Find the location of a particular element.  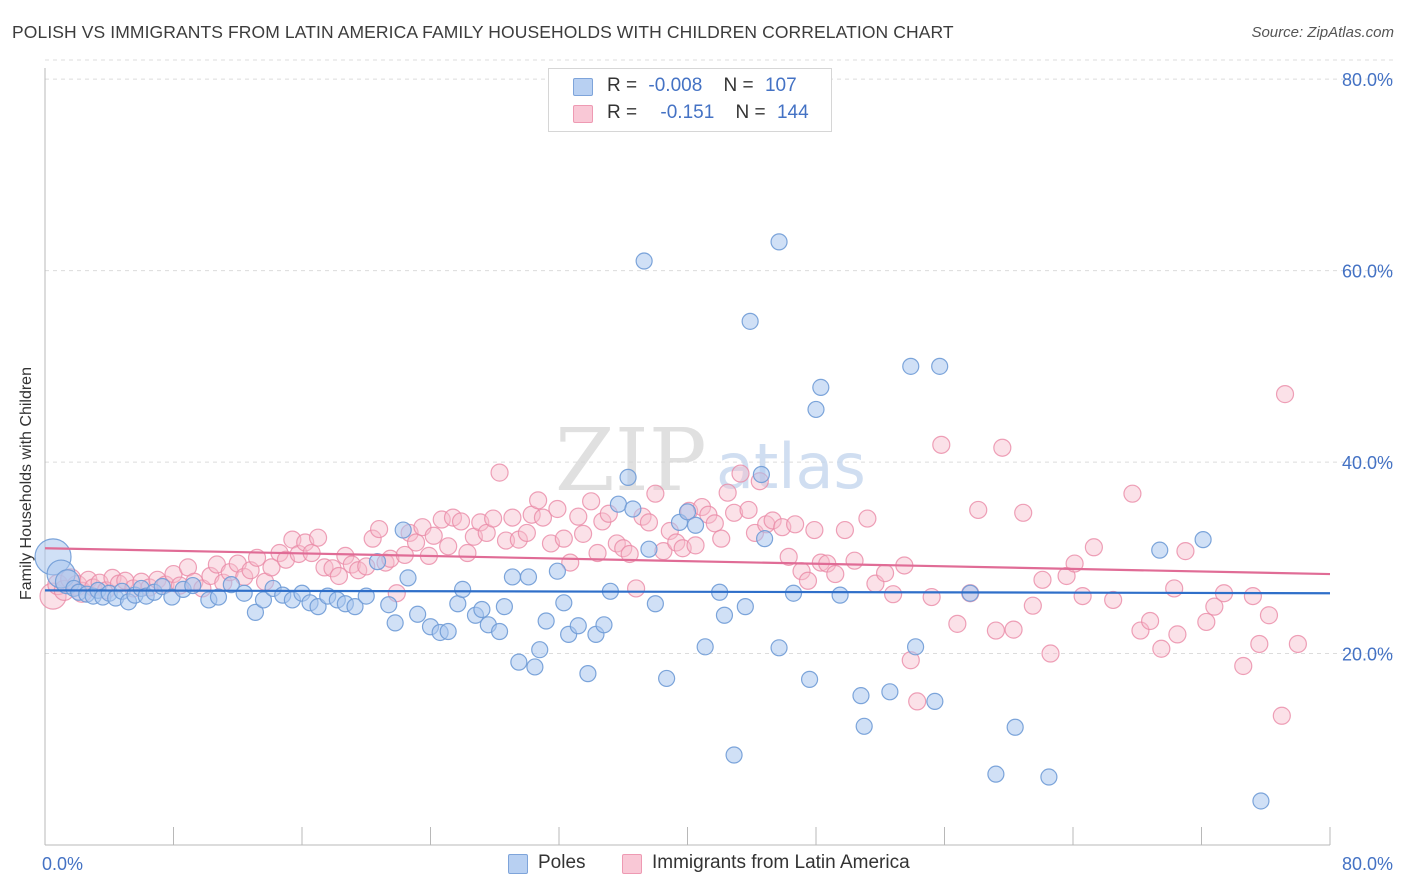

legend-n-value: 144 is located at coordinates (792, 112).